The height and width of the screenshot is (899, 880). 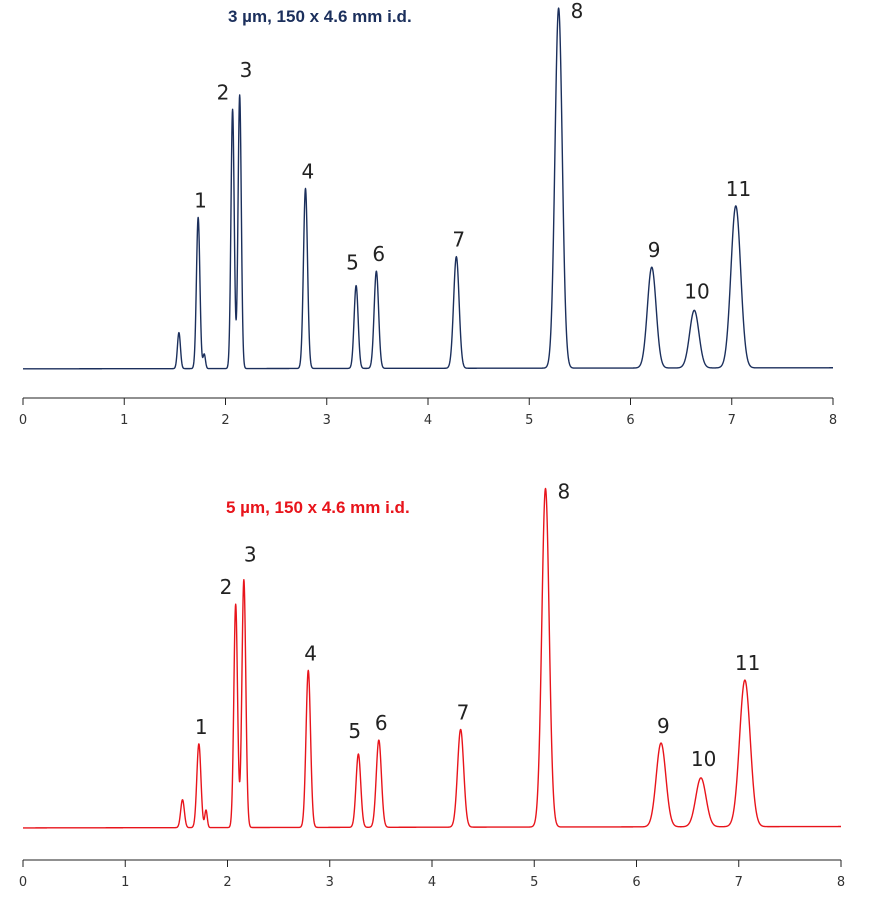 I want to click on chart-title: 3 µm, 150 x 4.6 mm i.d., so click(x=320, y=16).